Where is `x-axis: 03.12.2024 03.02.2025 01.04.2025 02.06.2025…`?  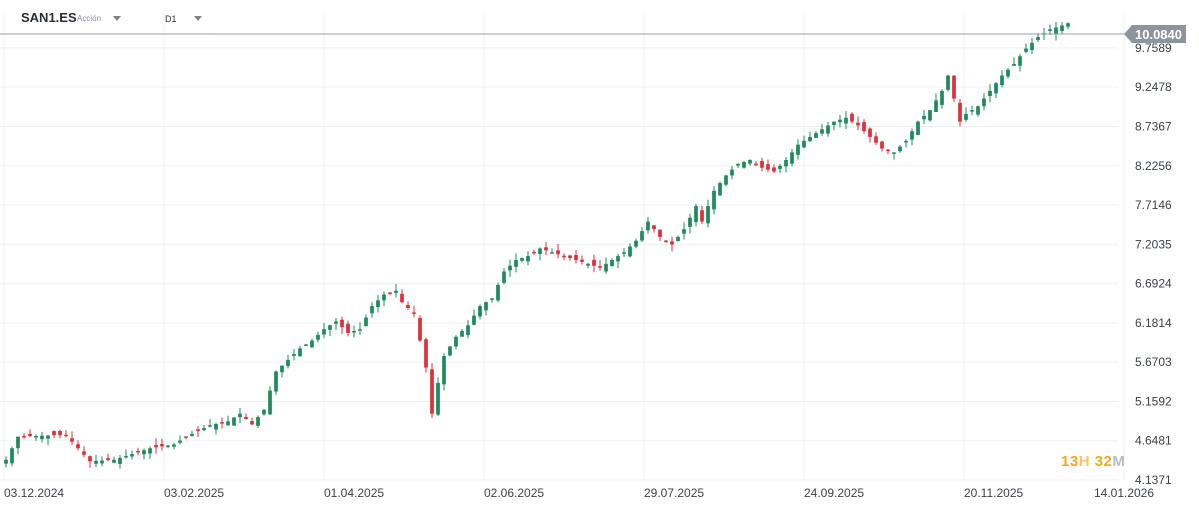 x-axis: 03.12.2024 03.02.2025 01.04.2025 02.06.2025… is located at coordinates (579, 493).